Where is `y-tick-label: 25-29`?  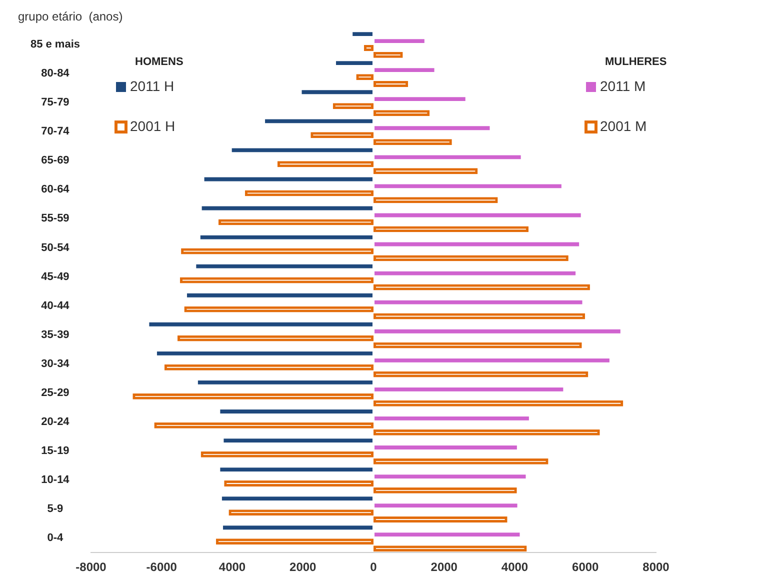
y-tick-label: 25-29 is located at coordinates (55, 392).